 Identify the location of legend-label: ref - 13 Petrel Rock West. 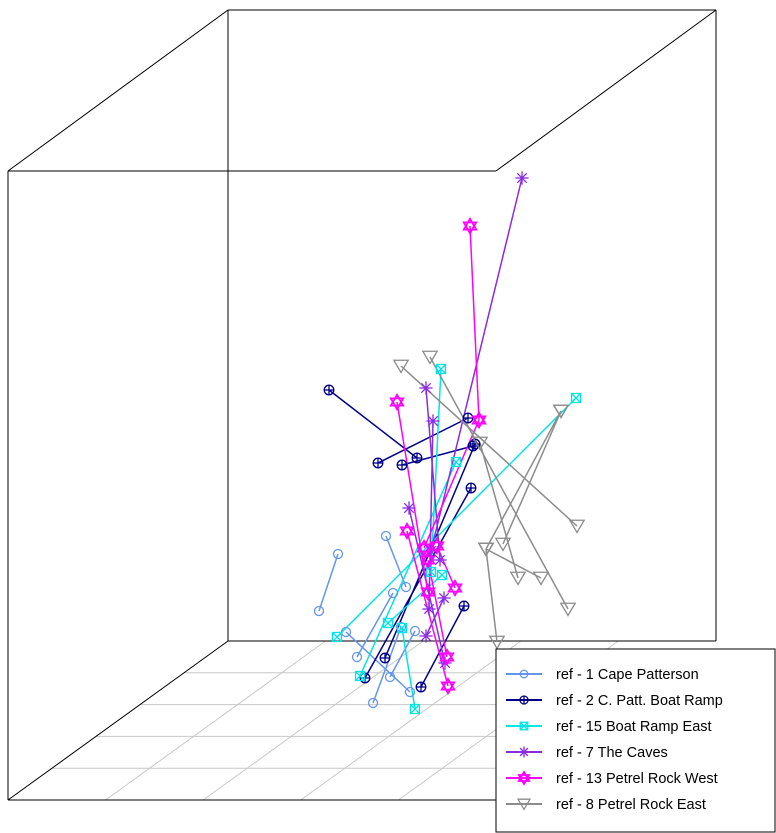
(637, 779).